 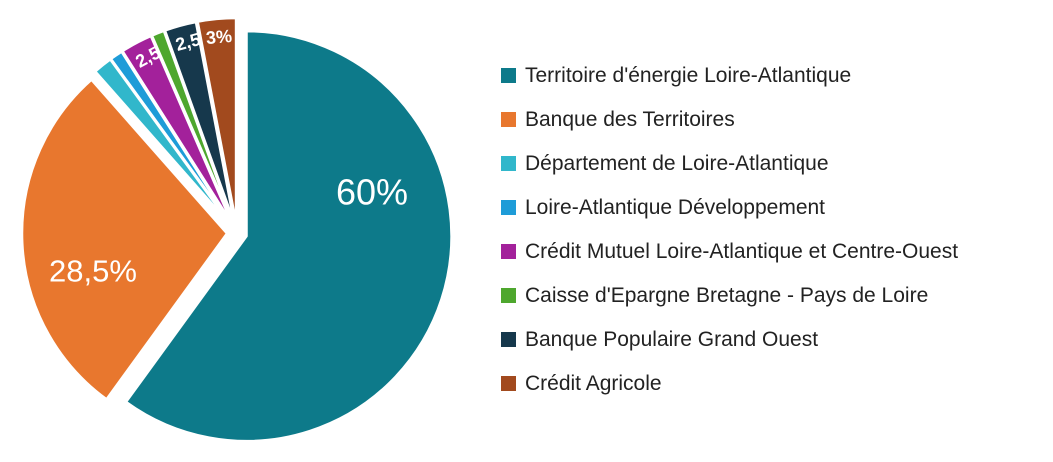 I want to click on legend-label: Banque des Territoires, so click(x=630, y=119).